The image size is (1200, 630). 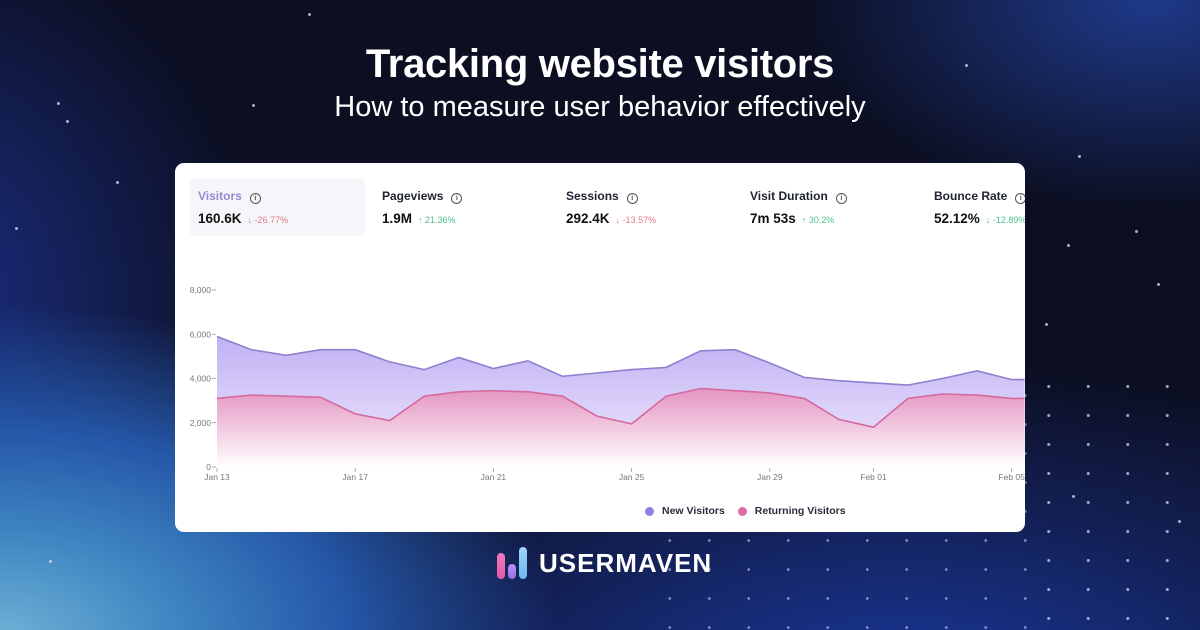 What do you see at coordinates (685, 511) in the screenshot?
I see `legend-item-new-visitors: New Visitors` at bounding box center [685, 511].